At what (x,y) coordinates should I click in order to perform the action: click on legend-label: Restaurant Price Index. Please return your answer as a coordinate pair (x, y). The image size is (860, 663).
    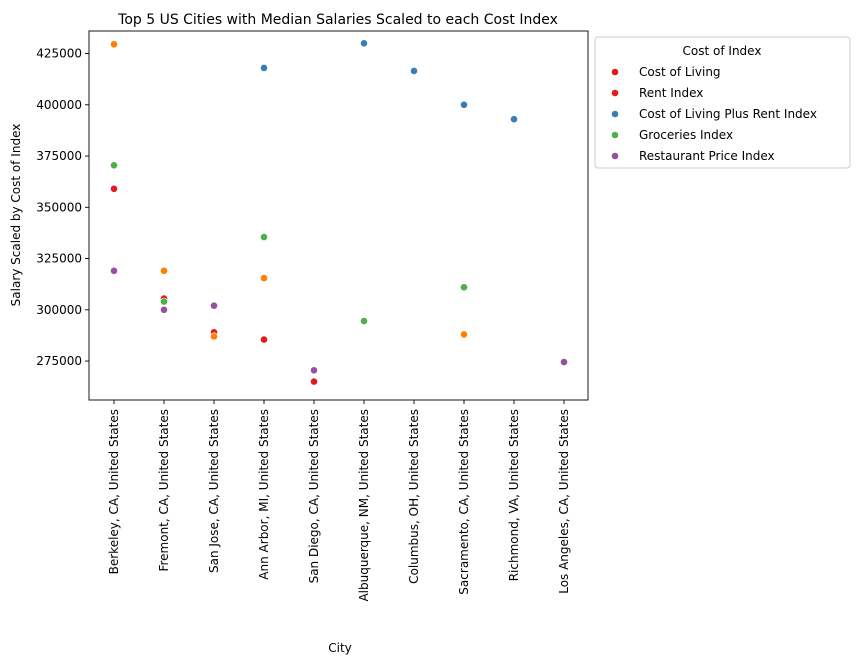
    Looking at the image, I should click on (707, 156).